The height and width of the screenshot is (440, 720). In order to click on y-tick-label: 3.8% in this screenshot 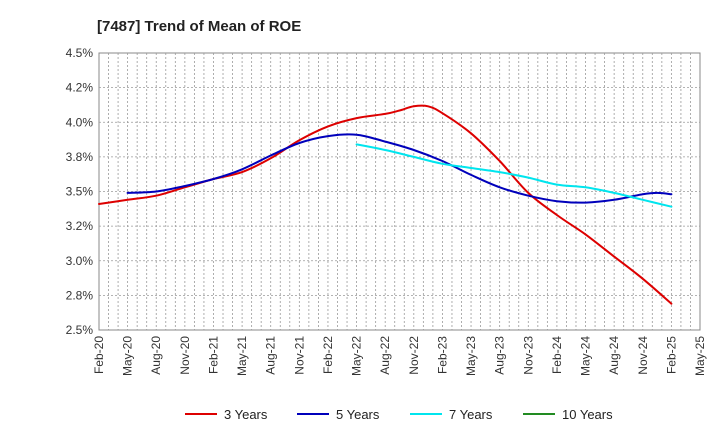, I will do `click(80, 157)`.